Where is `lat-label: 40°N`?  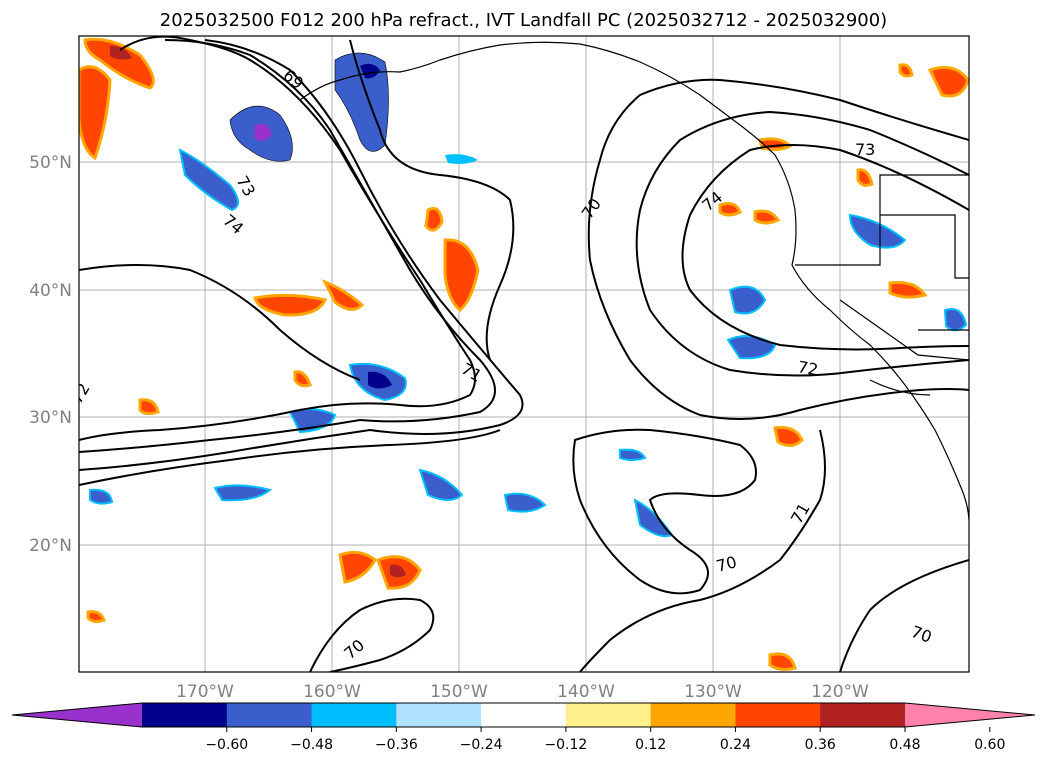 lat-label: 40°N is located at coordinates (50, 291).